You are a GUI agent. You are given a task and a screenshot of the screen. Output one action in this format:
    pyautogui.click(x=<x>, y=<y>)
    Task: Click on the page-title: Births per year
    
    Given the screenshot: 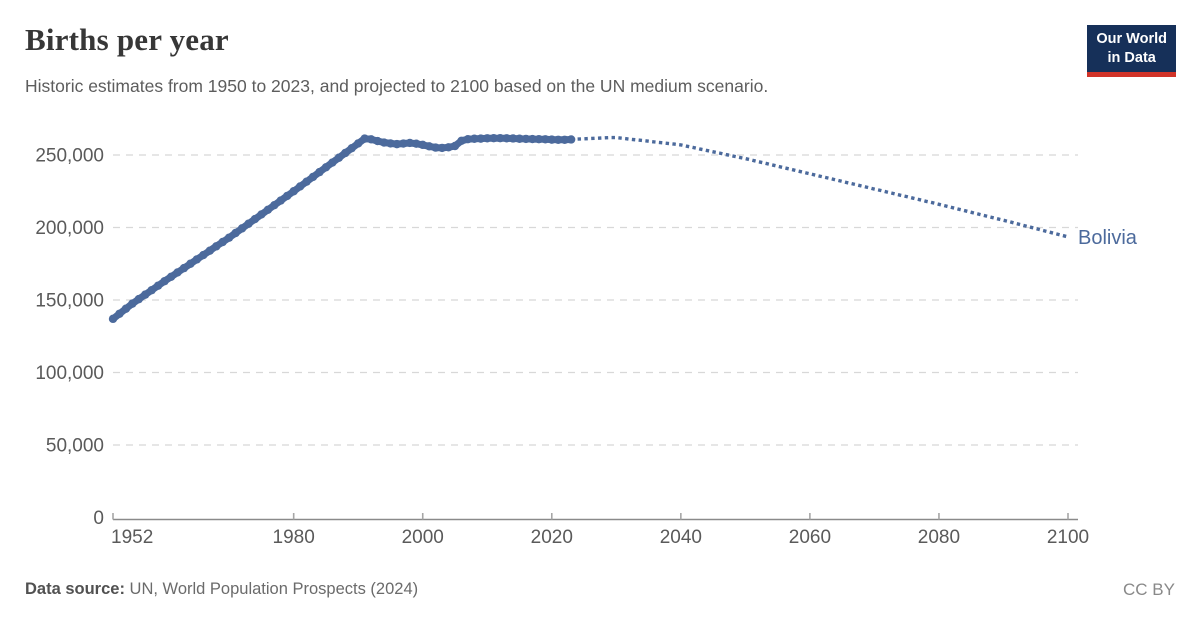 What is the action you would take?
    pyautogui.click(x=127, y=39)
    